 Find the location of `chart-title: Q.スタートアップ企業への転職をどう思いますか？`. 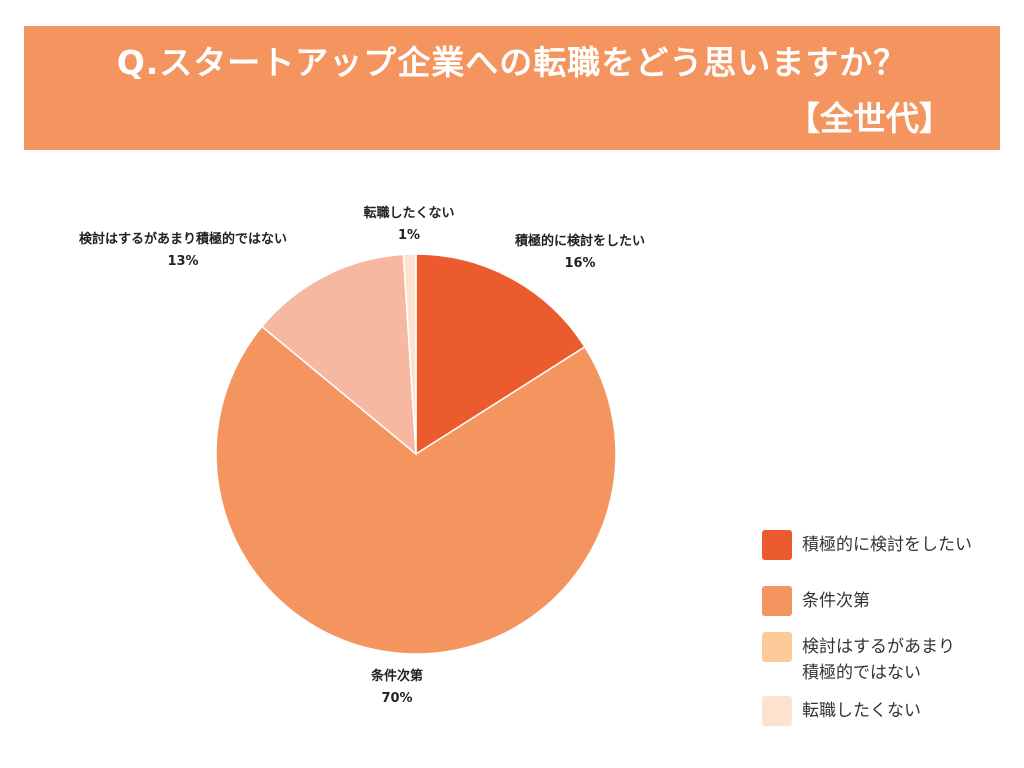

chart-title: Q.スタートアップ企業への転職をどう思いますか？ is located at coordinates (512, 62).